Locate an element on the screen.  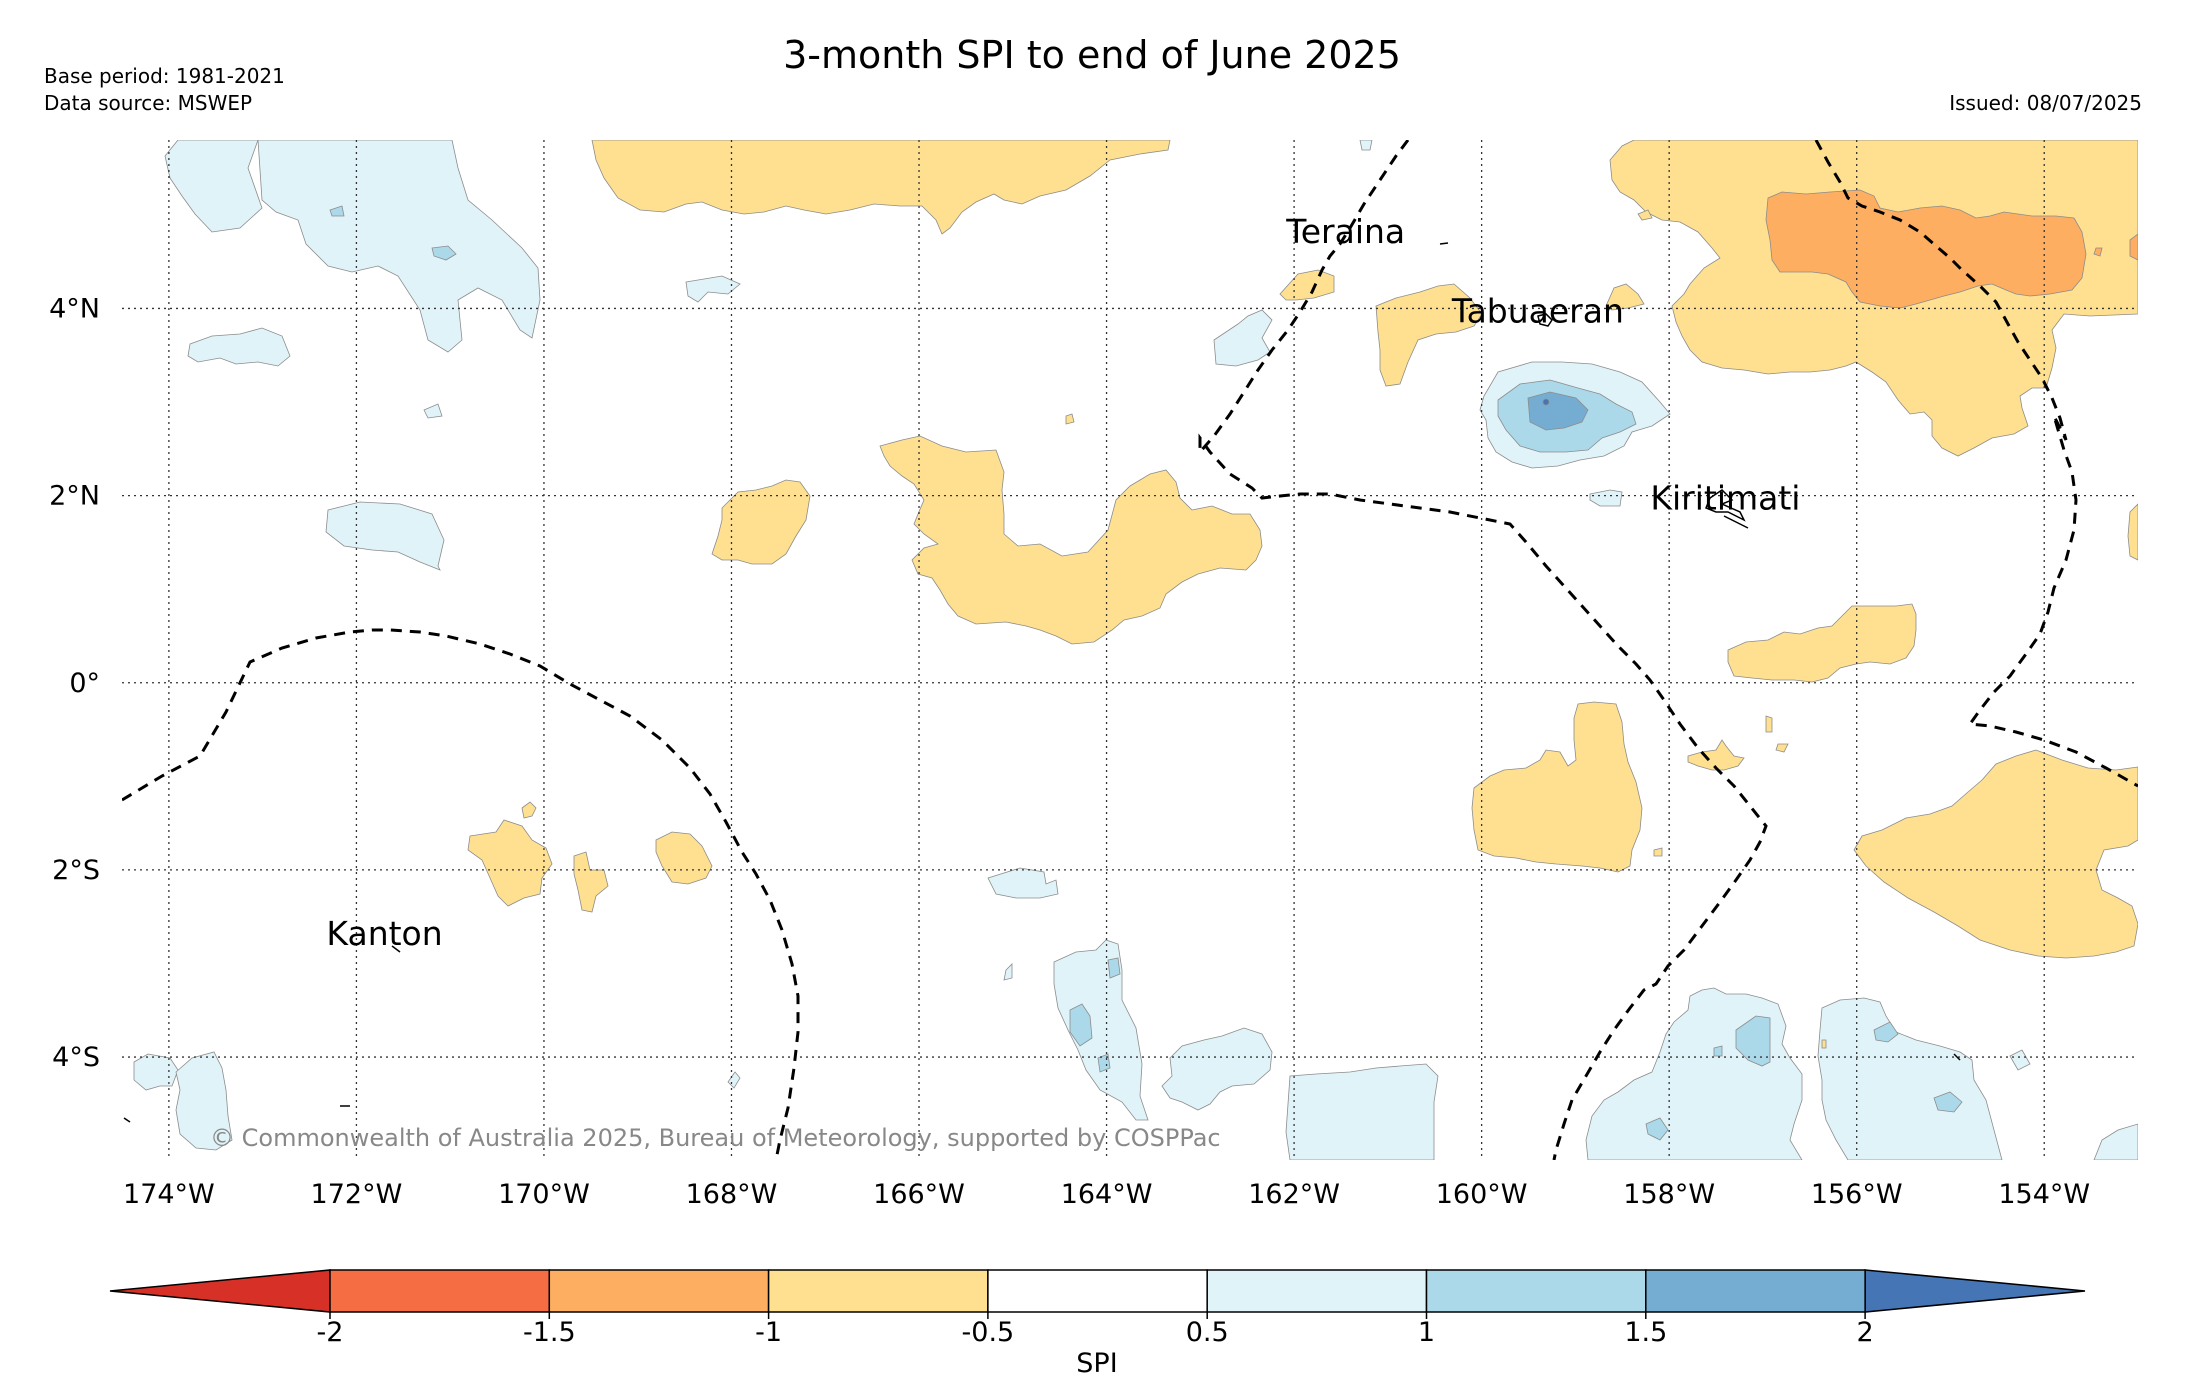
colorbar-tick-label: 0.5 is located at coordinates (1207, 1332).